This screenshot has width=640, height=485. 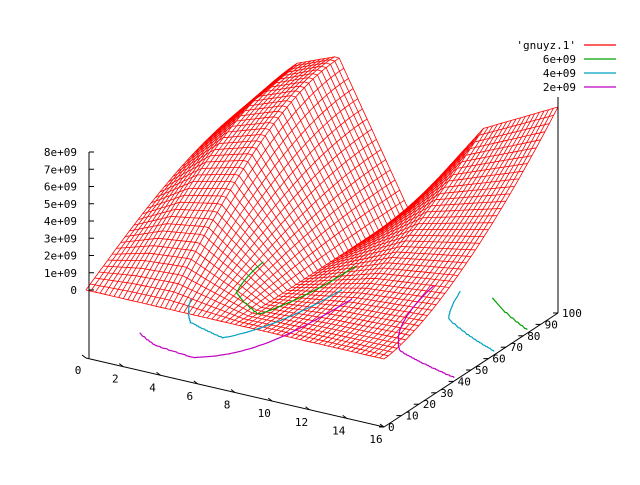 What do you see at coordinates (60, 169) in the screenshot?
I see `z-tick-label: 7e+09` at bounding box center [60, 169].